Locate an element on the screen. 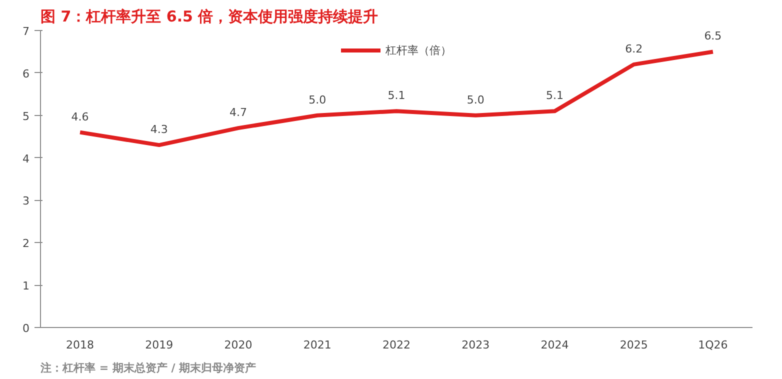  y-tick-label: 0 is located at coordinates (26, 328).